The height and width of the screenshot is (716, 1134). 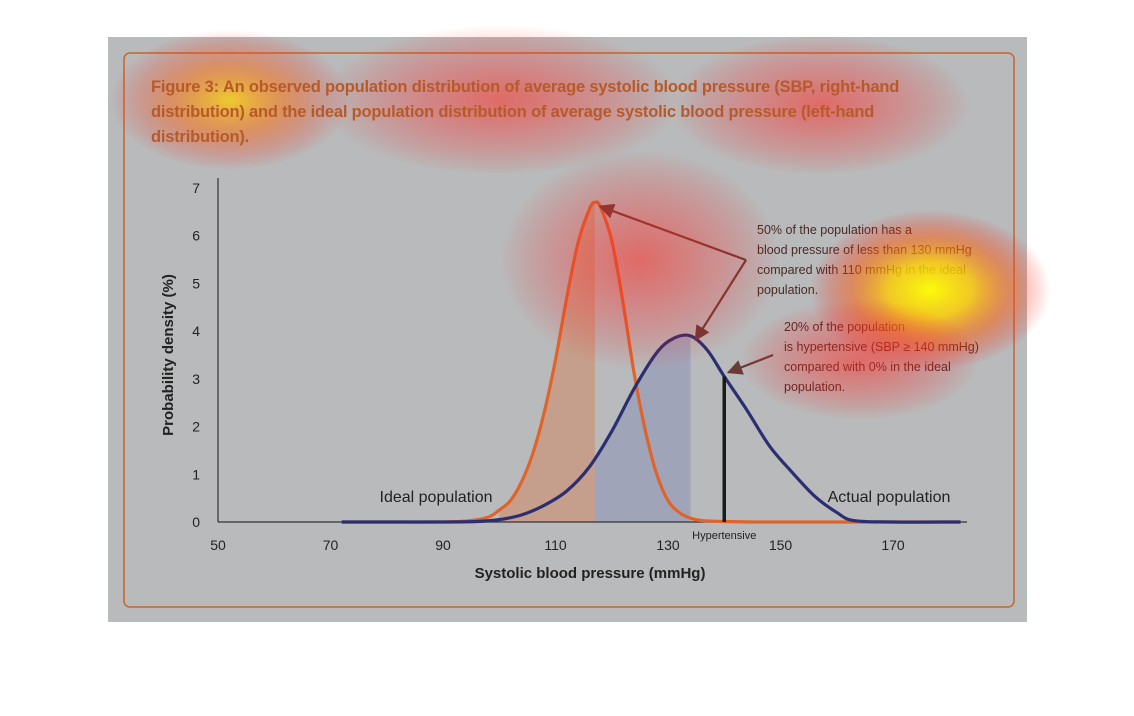 What do you see at coordinates (196, 331) in the screenshot?
I see `y-tick-label: 4` at bounding box center [196, 331].